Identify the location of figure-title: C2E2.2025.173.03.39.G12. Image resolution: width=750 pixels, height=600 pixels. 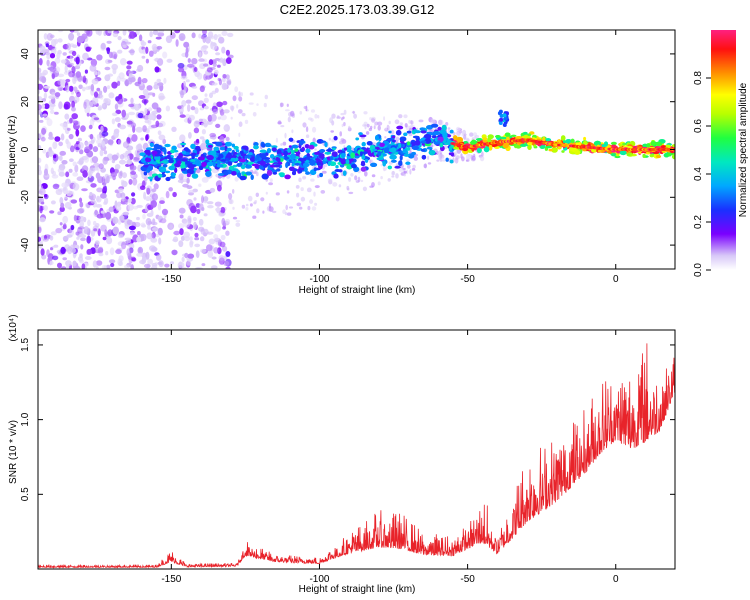
(357, 9).